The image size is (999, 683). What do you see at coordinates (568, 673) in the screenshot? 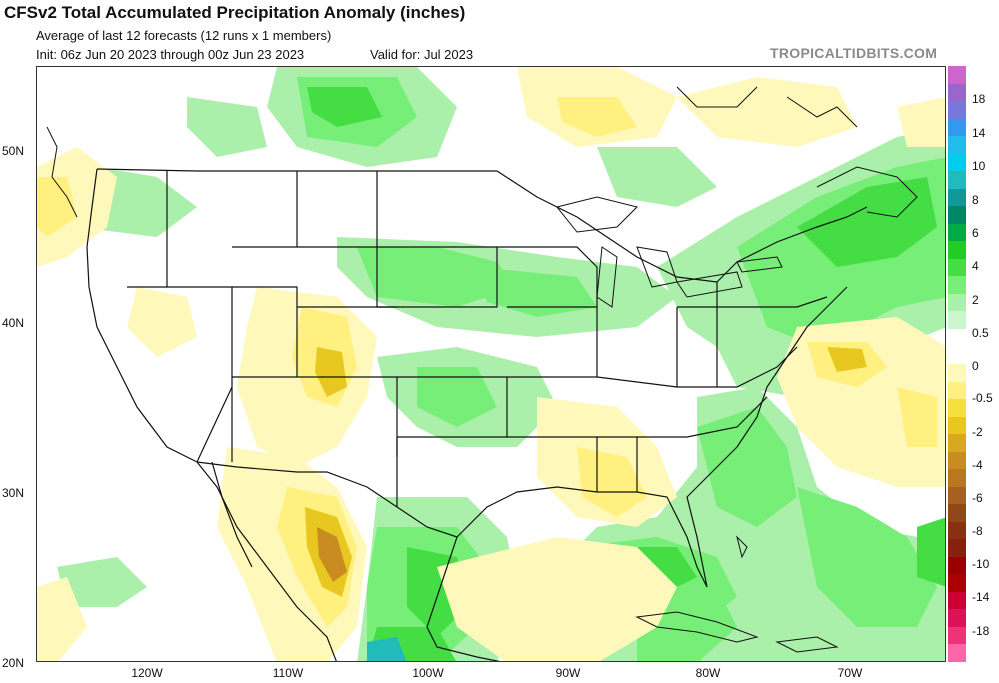
I see `lon-label-90w: 90W` at bounding box center [568, 673].